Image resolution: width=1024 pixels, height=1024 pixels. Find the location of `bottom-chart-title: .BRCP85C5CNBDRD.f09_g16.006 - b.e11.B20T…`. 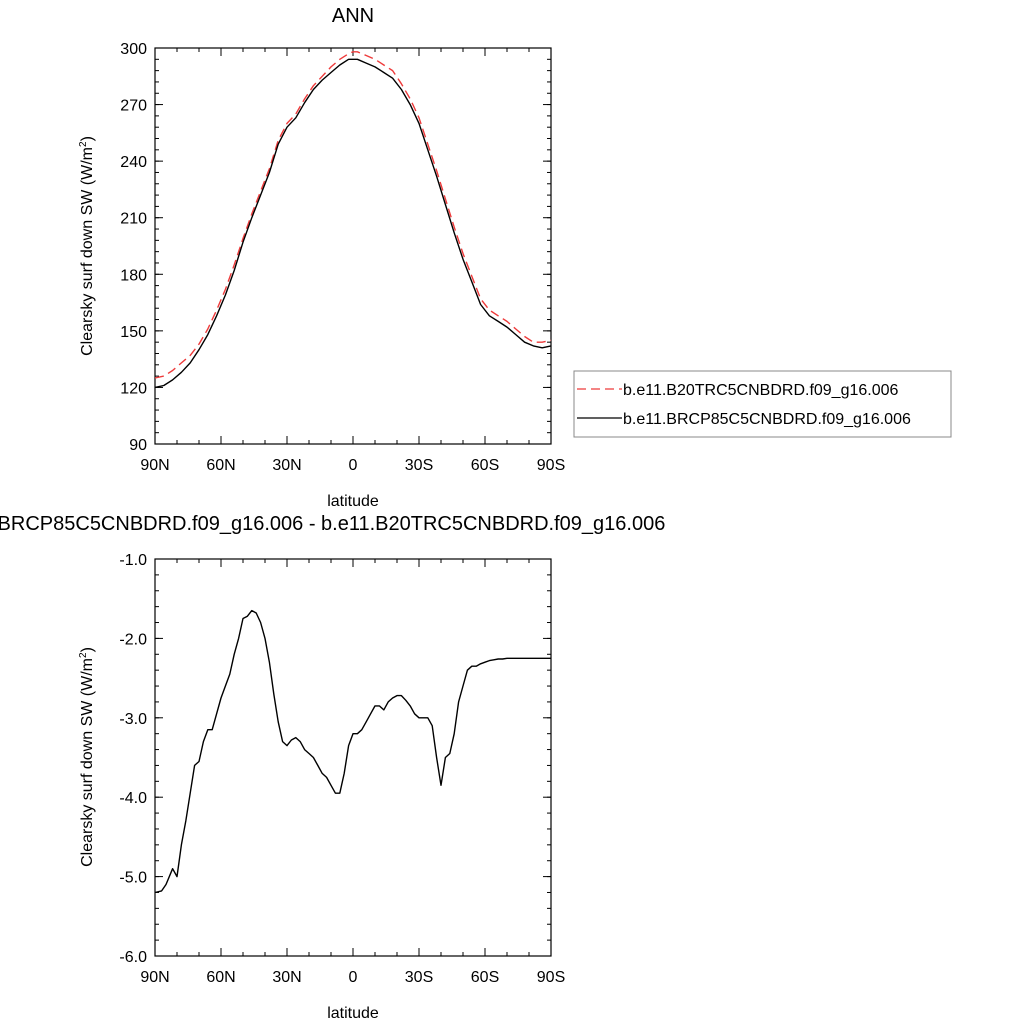

bottom-chart-title: .BRCP85C5CNBDRD.f09_g16.006 - b.e11.B20T… is located at coordinates (332, 524).